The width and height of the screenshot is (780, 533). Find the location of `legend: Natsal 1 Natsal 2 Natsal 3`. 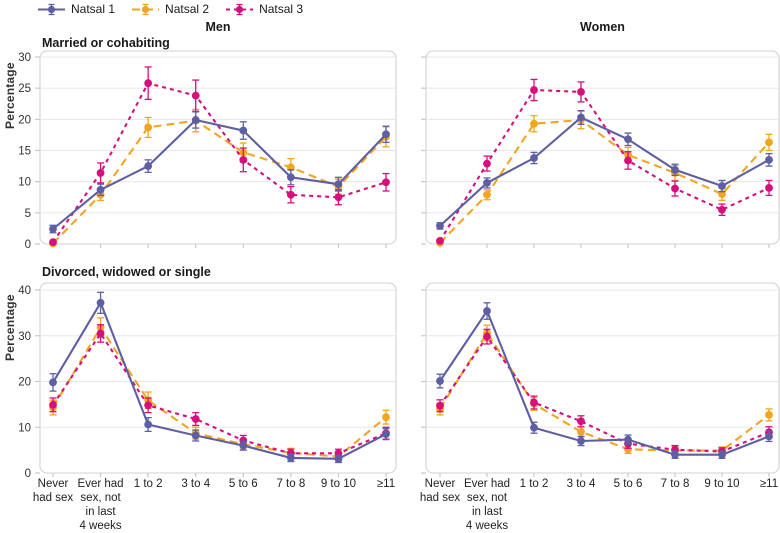

legend: Natsal 1 Natsal 2 Natsal 3 is located at coordinates (170, 9).